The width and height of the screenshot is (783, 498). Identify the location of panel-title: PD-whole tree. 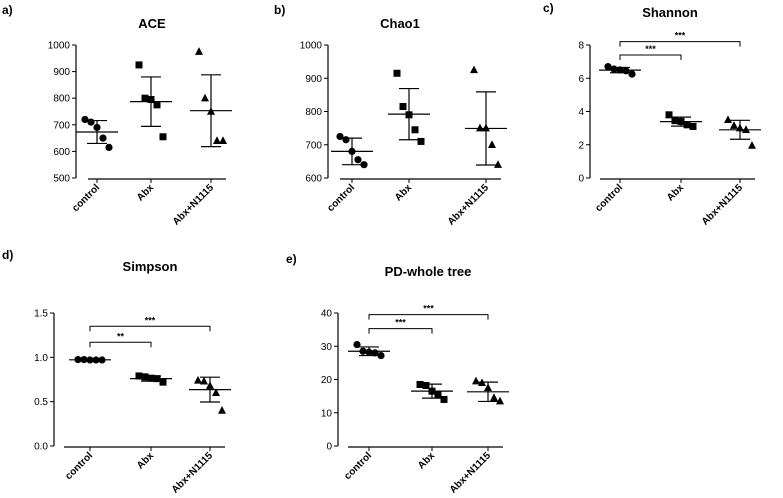
(428, 271).